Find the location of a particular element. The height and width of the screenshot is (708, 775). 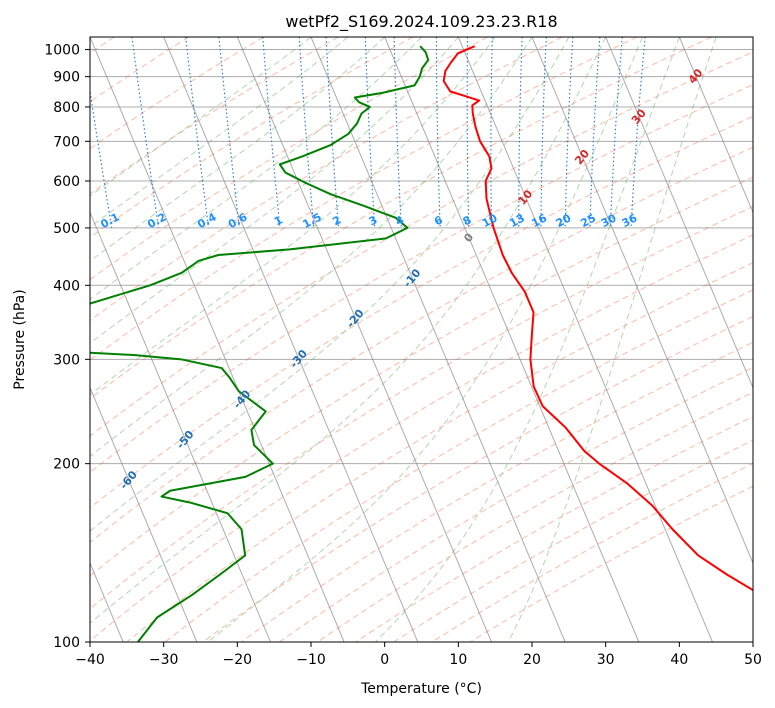

mixing-ratio-label: 13 is located at coordinates (517, 220).